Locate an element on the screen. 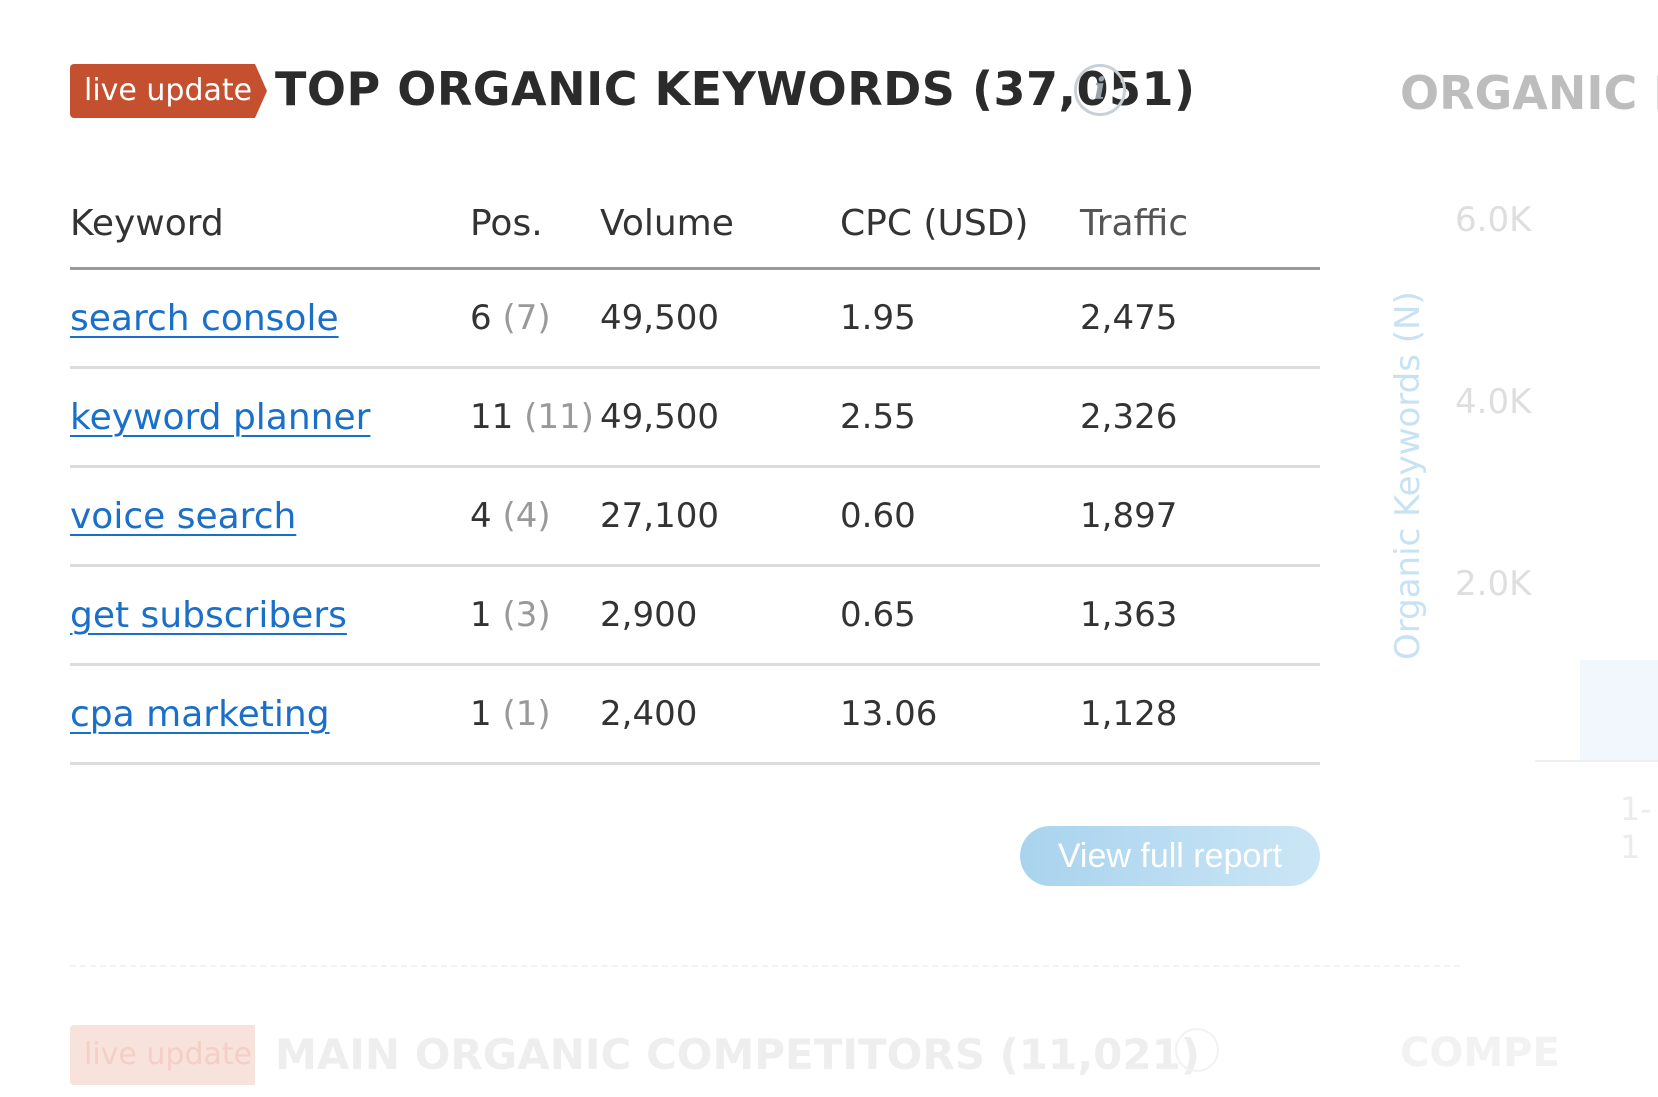 The height and width of the screenshot is (1097, 1658). position-cell: 4 (4) is located at coordinates (535, 516).